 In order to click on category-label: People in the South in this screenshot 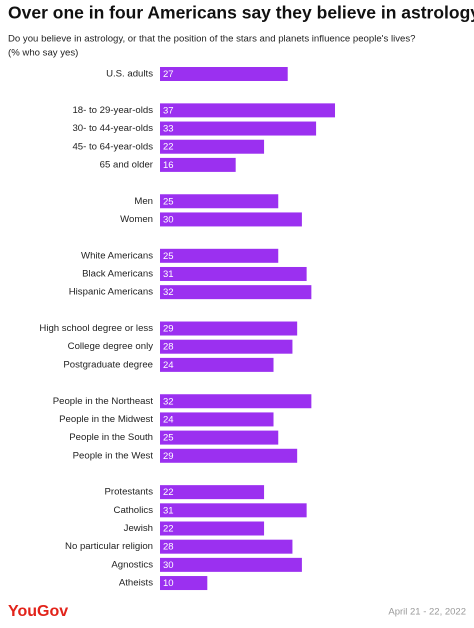, I will do `click(111, 437)`.